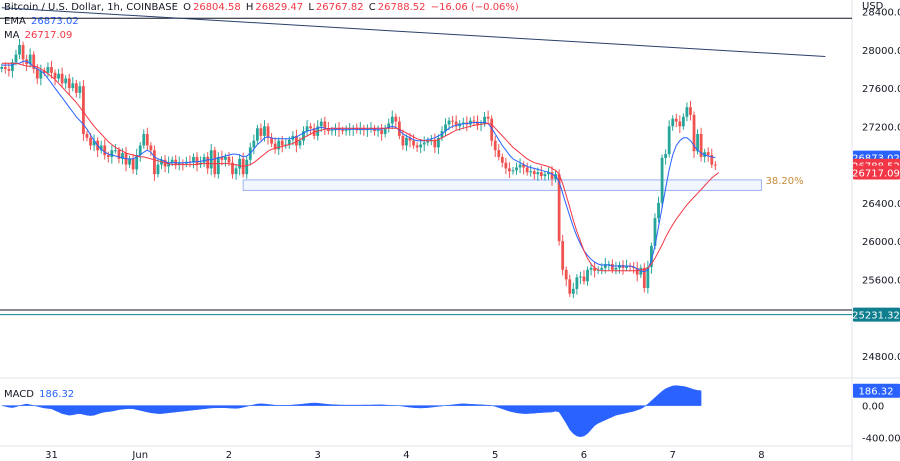 This screenshot has height=461, width=900. I want to click on price-tick-label: 26000.00, so click(881, 242).